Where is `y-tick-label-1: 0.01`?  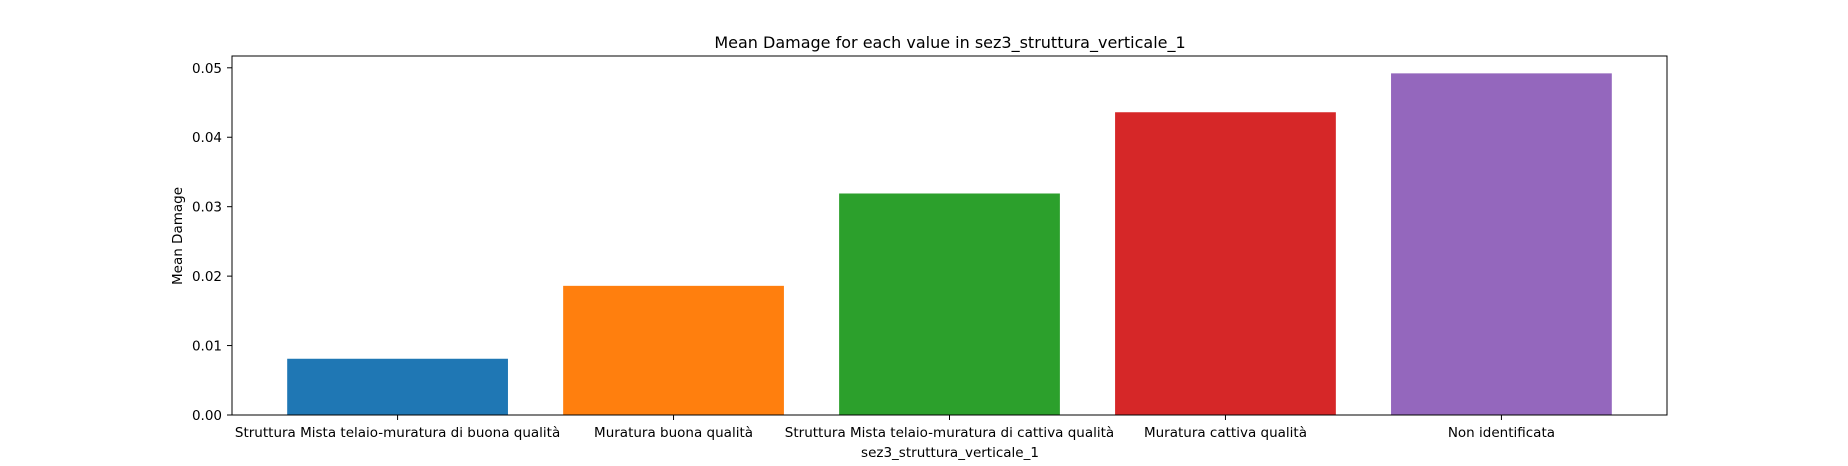
y-tick-label-1: 0.01 is located at coordinates (207, 347).